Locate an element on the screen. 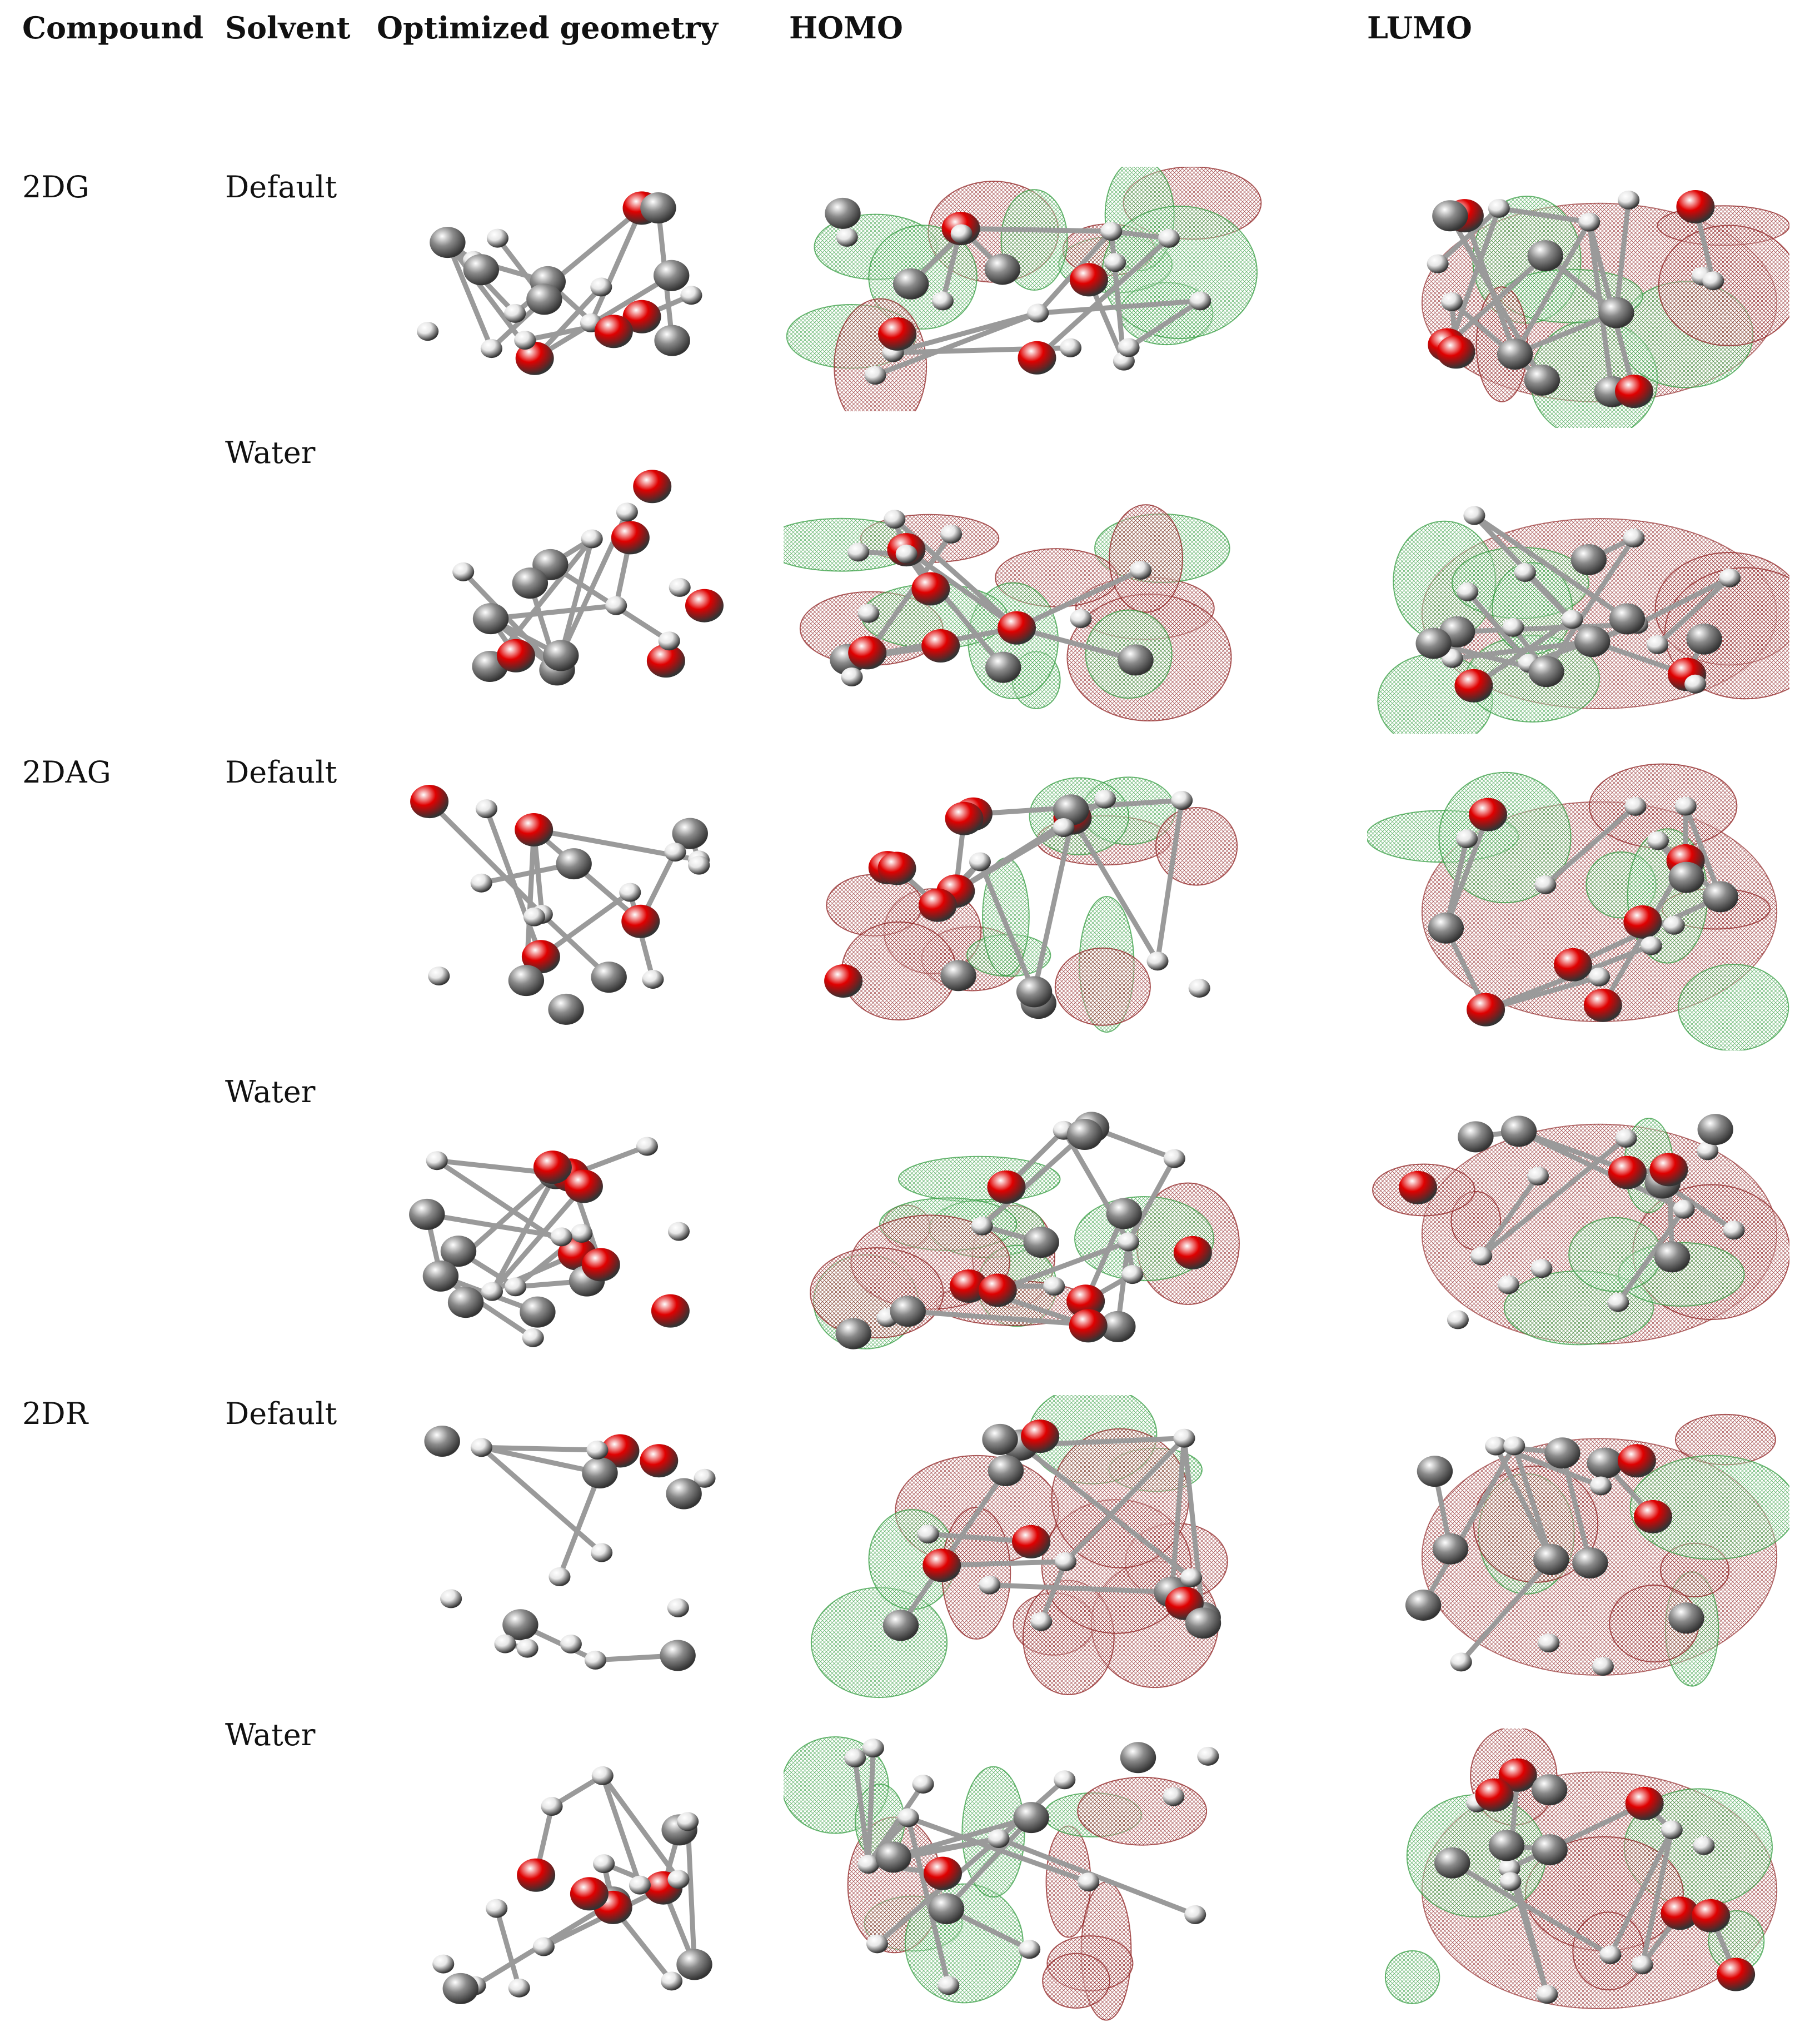 This screenshot has height=2042, width=1820. compound-label: 2DR is located at coordinates (55, 1413).